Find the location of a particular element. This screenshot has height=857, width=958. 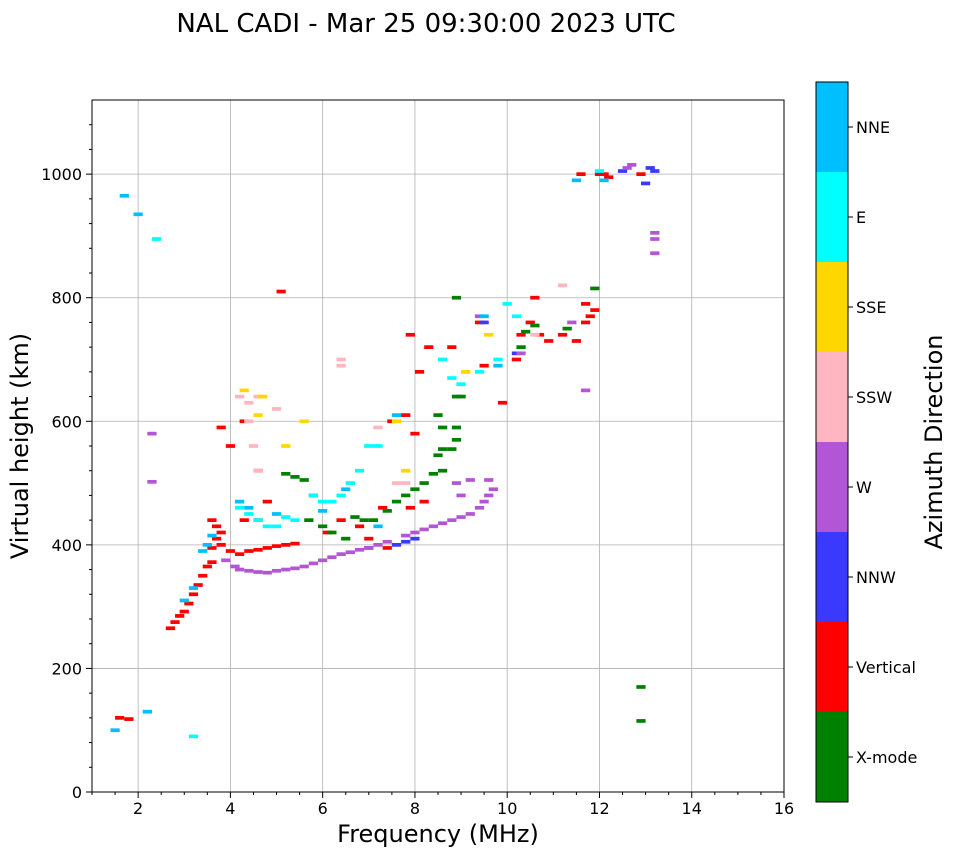

x-tick-label: 4 is located at coordinates (230, 808).